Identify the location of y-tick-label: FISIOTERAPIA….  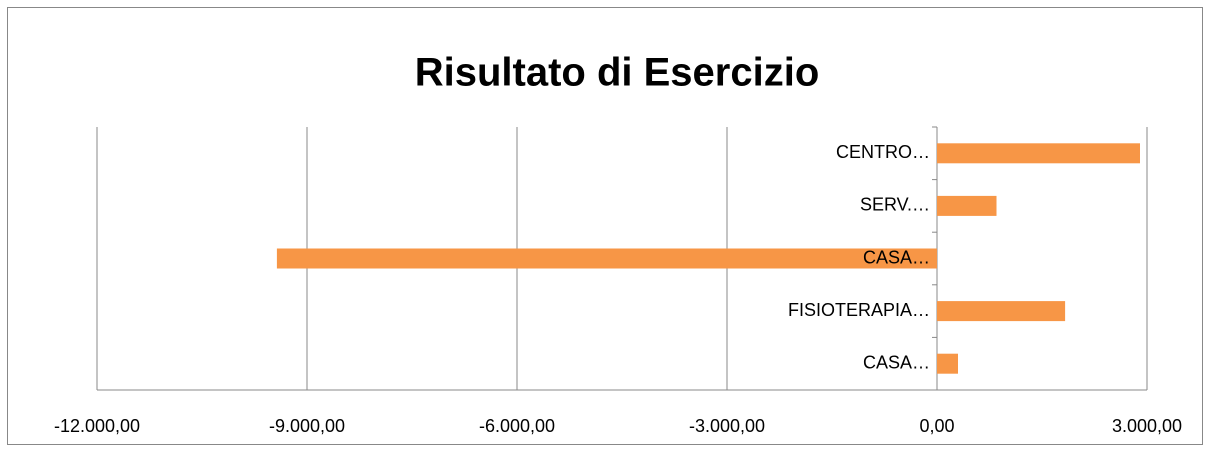
(859, 310).